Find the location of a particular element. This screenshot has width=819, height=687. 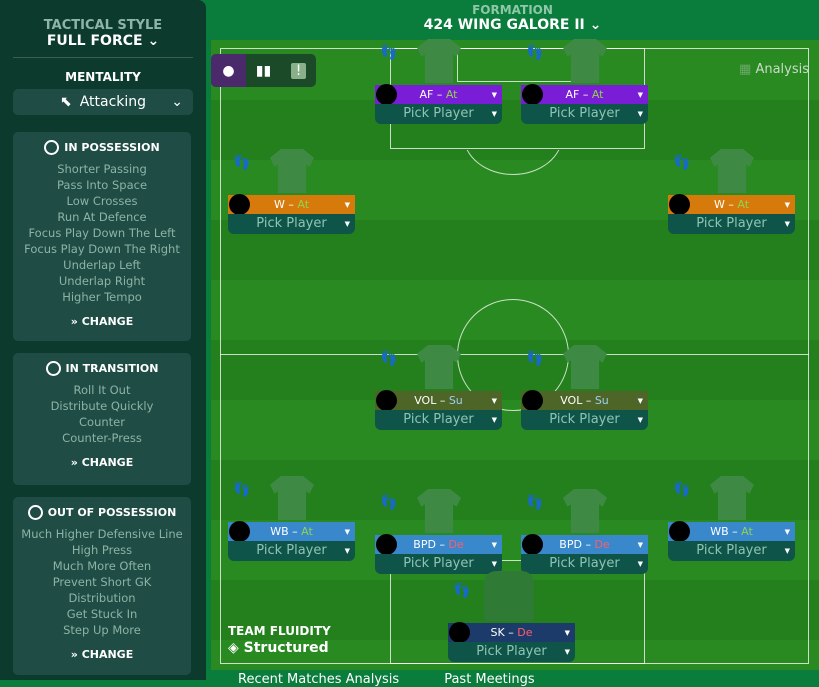

duty: De is located at coordinates (456, 544).